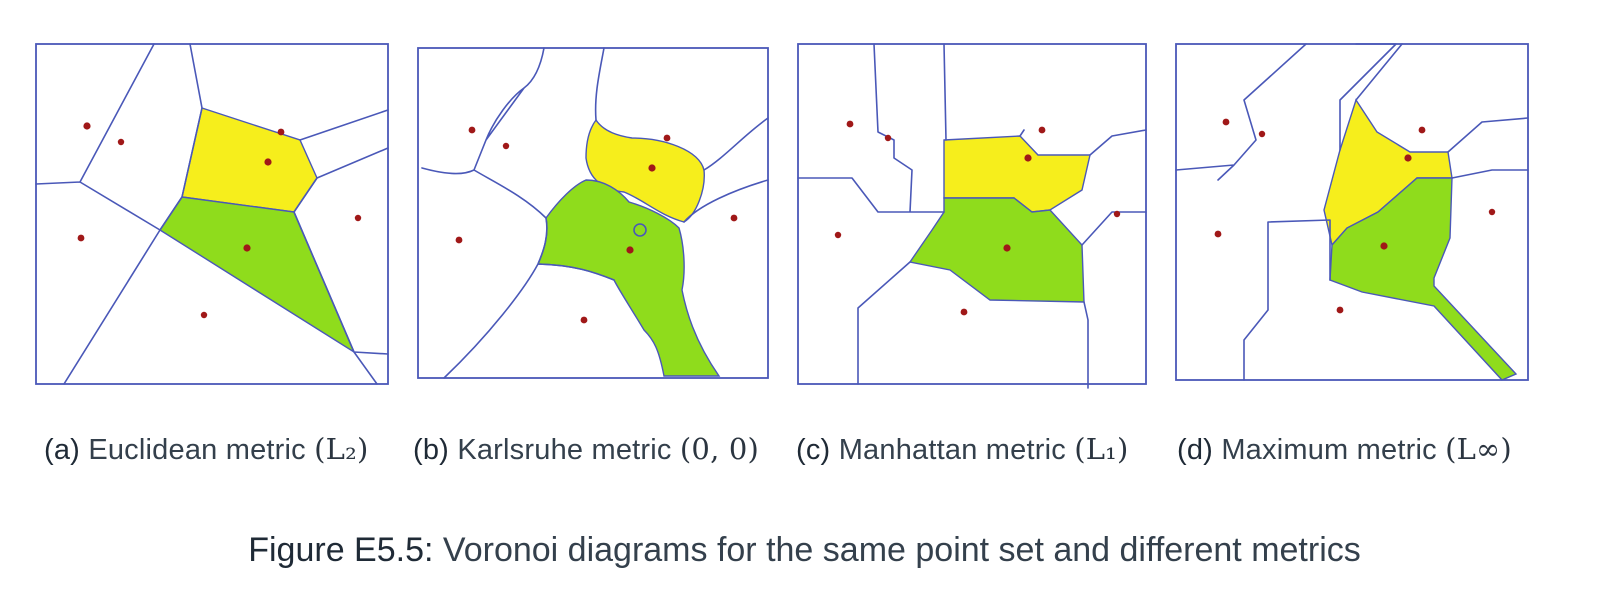 This screenshot has width=1609, height=607. Describe the element at coordinates (1195, 450) in the screenshot. I see `caption-label: (d)` at that location.